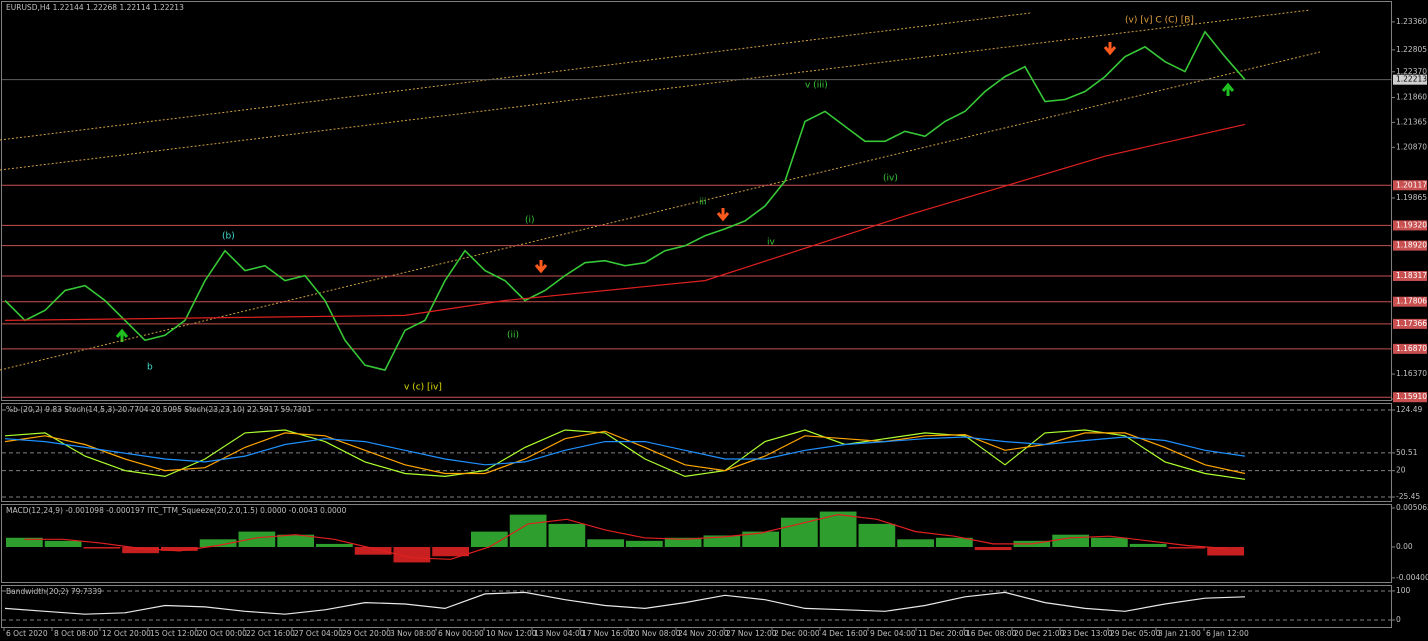 This screenshot has height=641, width=1428. What do you see at coordinates (461, 633) in the screenshot?
I see `x-tick-label: 6 Nov 00:00` at bounding box center [461, 633].